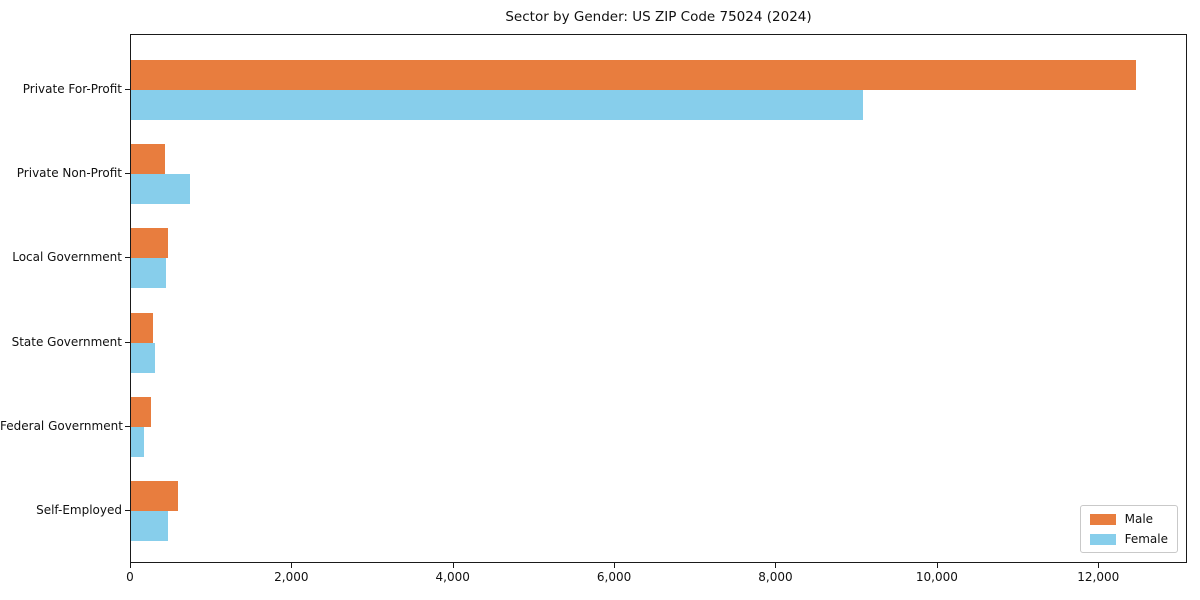  What do you see at coordinates (614, 577) in the screenshot?
I see `x-tick-label: 6,000` at bounding box center [614, 577].